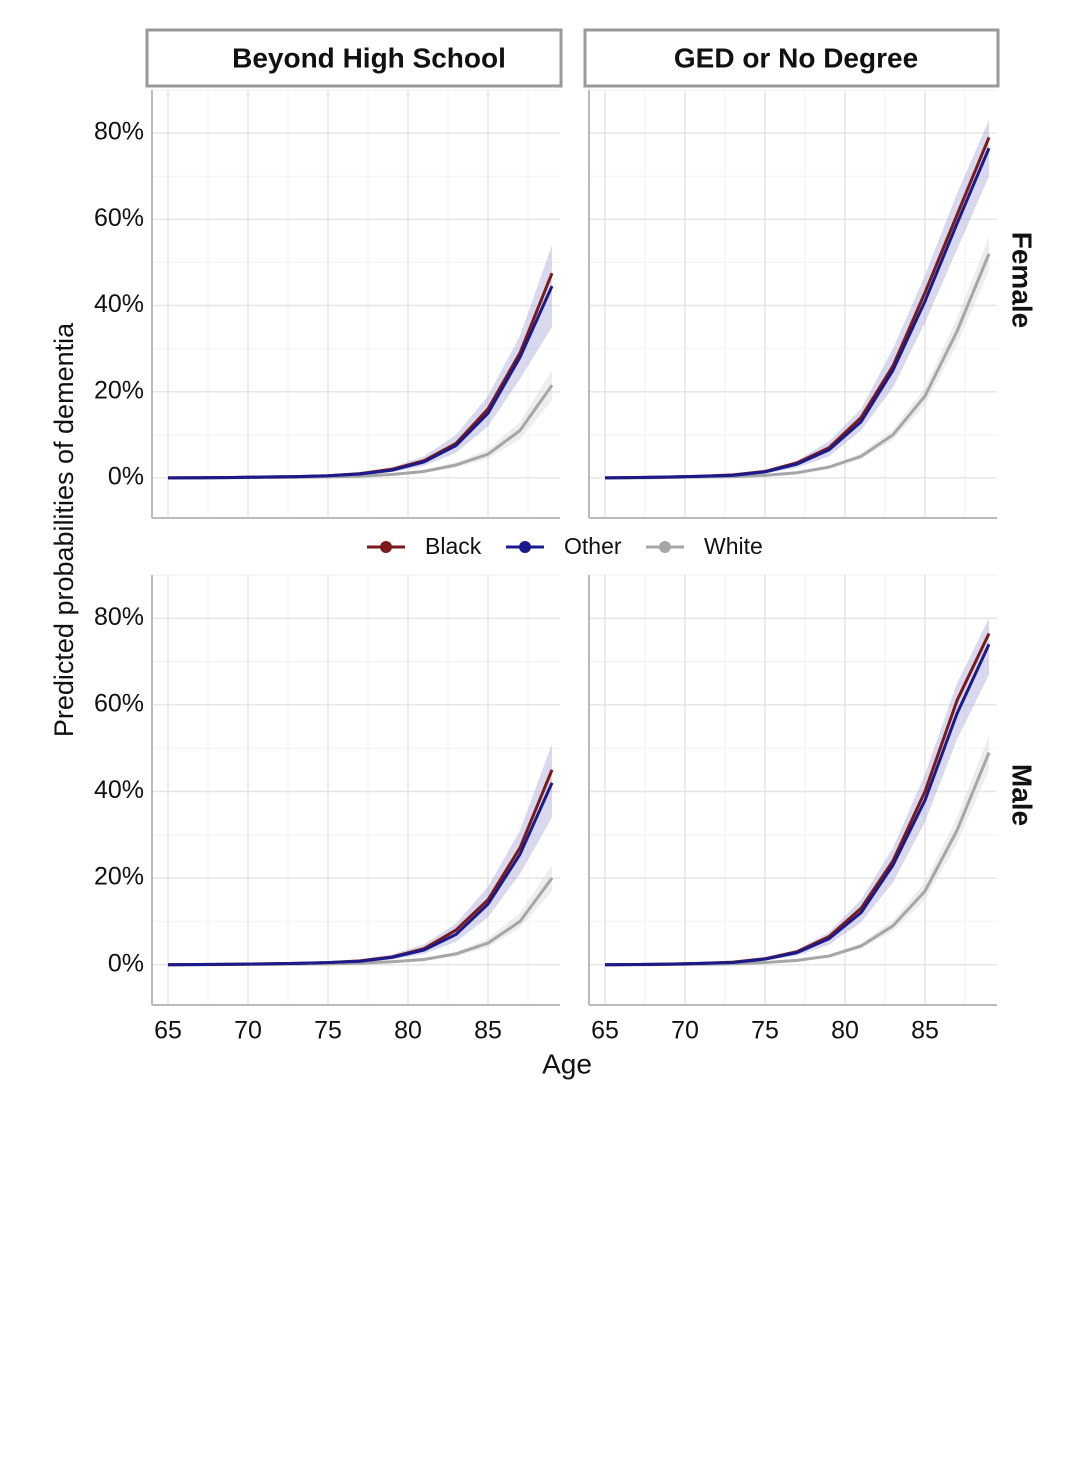 Image resolution: width=1088 pixels, height=1482 pixels. What do you see at coordinates (453, 546) in the screenshot?
I see `legend-label: Black` at bounding box center [453, 546].